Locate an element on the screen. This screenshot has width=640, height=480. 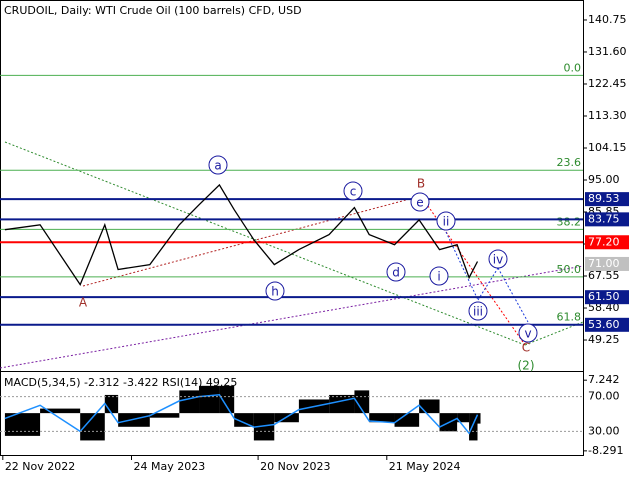
level-label: 61.50 is located at coordinates (604, 296).